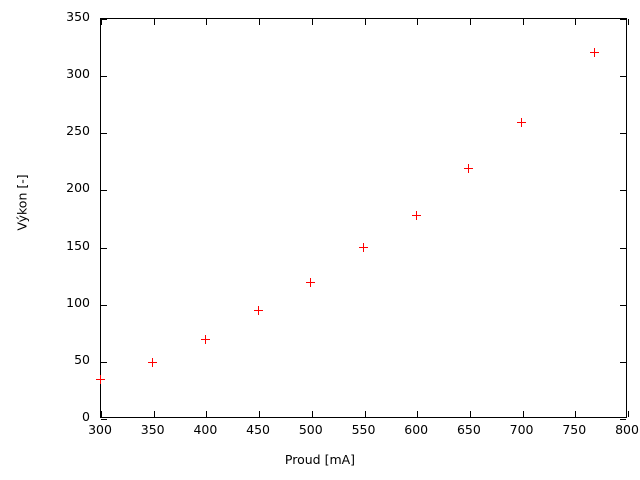 The width and height of the screenshot is (640, 480). Describe the element at coordinates (78, 131) in the screenshot. I see `y-tick-label: 250` at that location.